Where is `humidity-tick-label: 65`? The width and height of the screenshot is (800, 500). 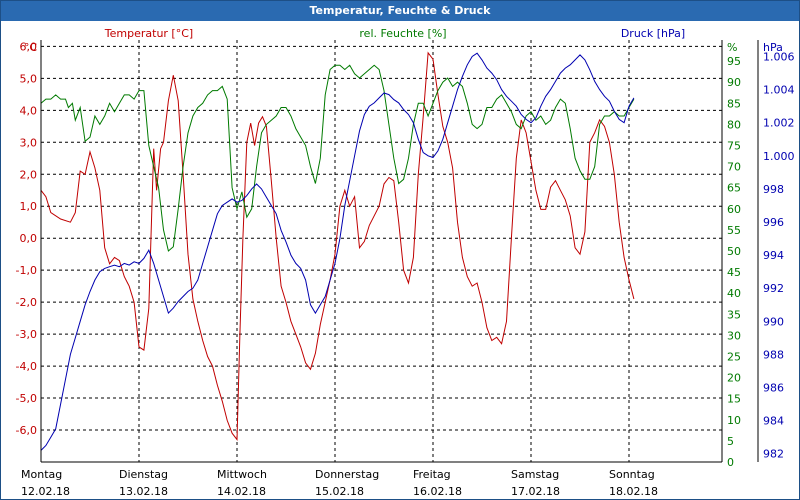
humidity-tick-label: 65 is located at coordinates (734, 188).